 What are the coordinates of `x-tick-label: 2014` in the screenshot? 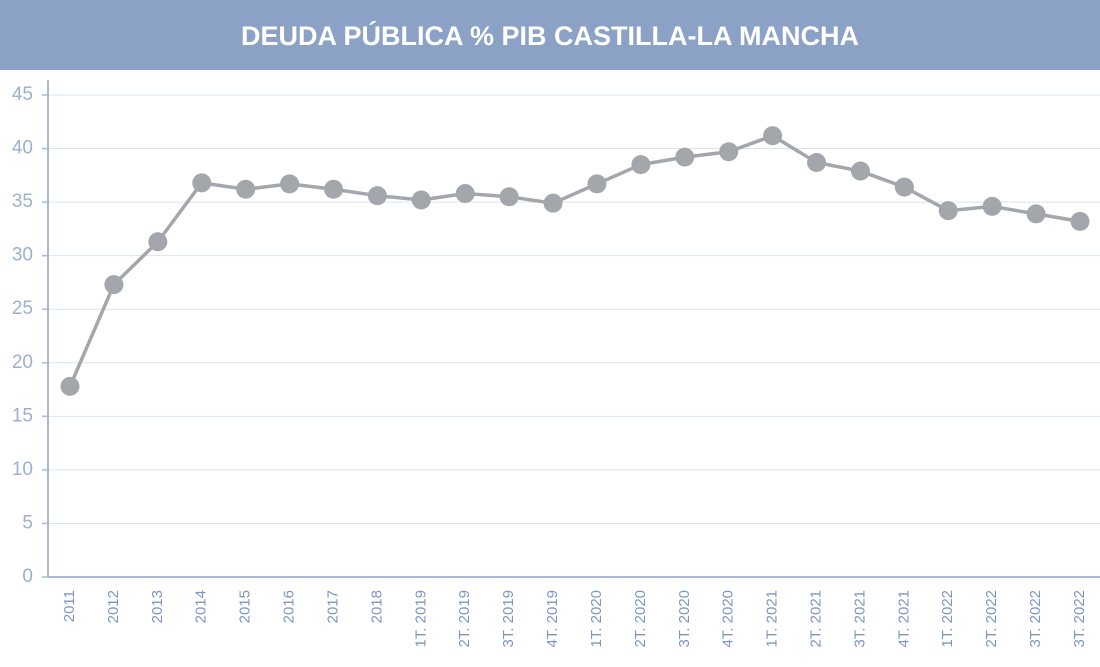 It's located at (201, 606).